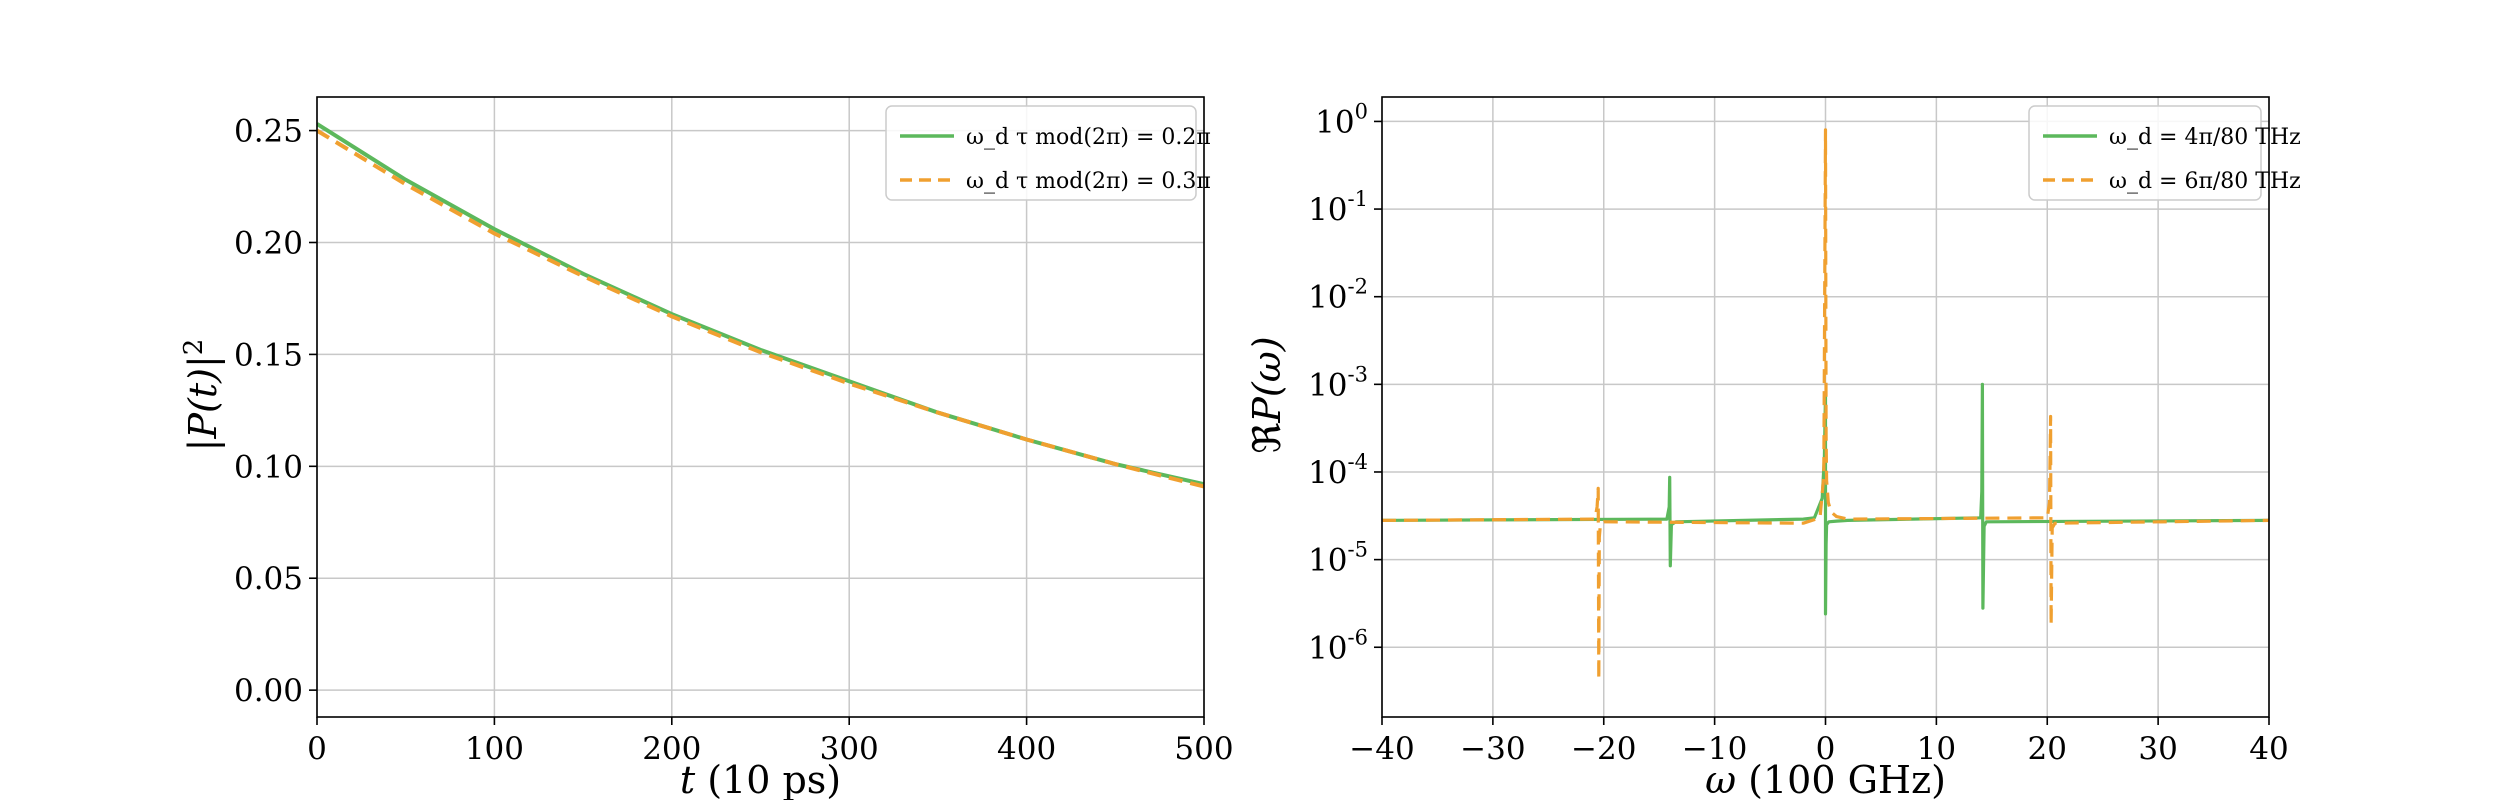  I want to click on legend-label-orange: ω_d τ mod(2π) = 0.3π, so click(1088, 181).